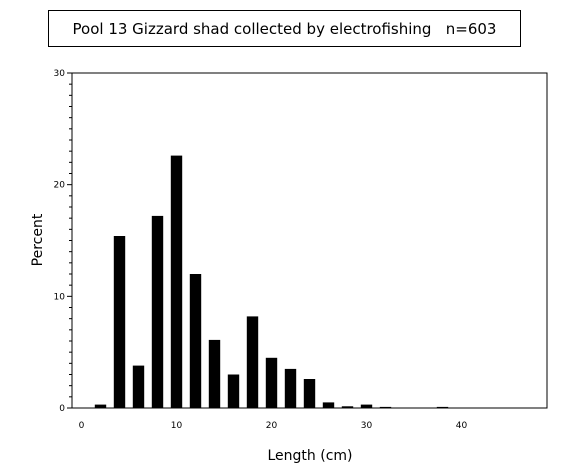 This screenshot has width=570, height=475. I want to click on x-axis: 0 10 20 30 40, so click(273, 426).